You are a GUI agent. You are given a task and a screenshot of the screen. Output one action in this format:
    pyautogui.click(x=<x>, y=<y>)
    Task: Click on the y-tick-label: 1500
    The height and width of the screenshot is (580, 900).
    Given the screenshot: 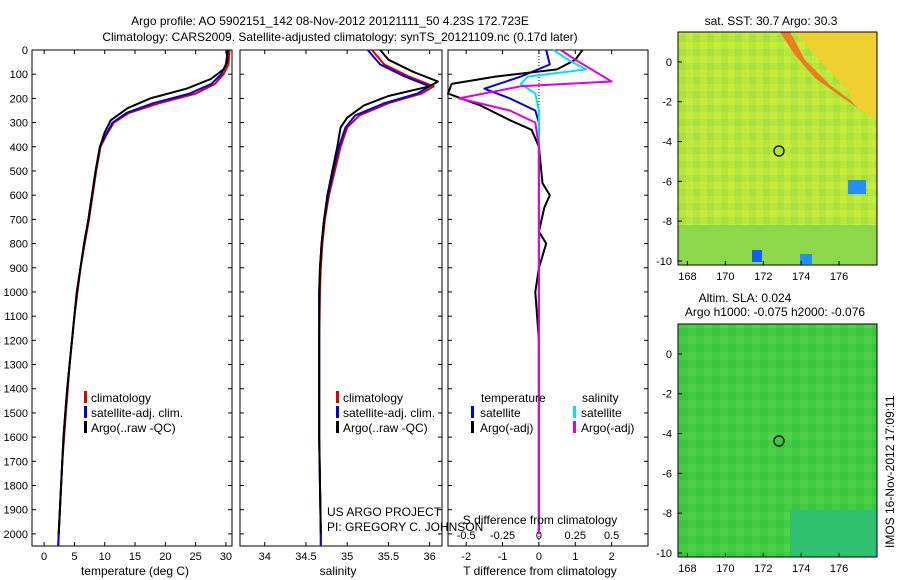 What is the action you would take?
    pyautogui.click(x=16, y=414)
    